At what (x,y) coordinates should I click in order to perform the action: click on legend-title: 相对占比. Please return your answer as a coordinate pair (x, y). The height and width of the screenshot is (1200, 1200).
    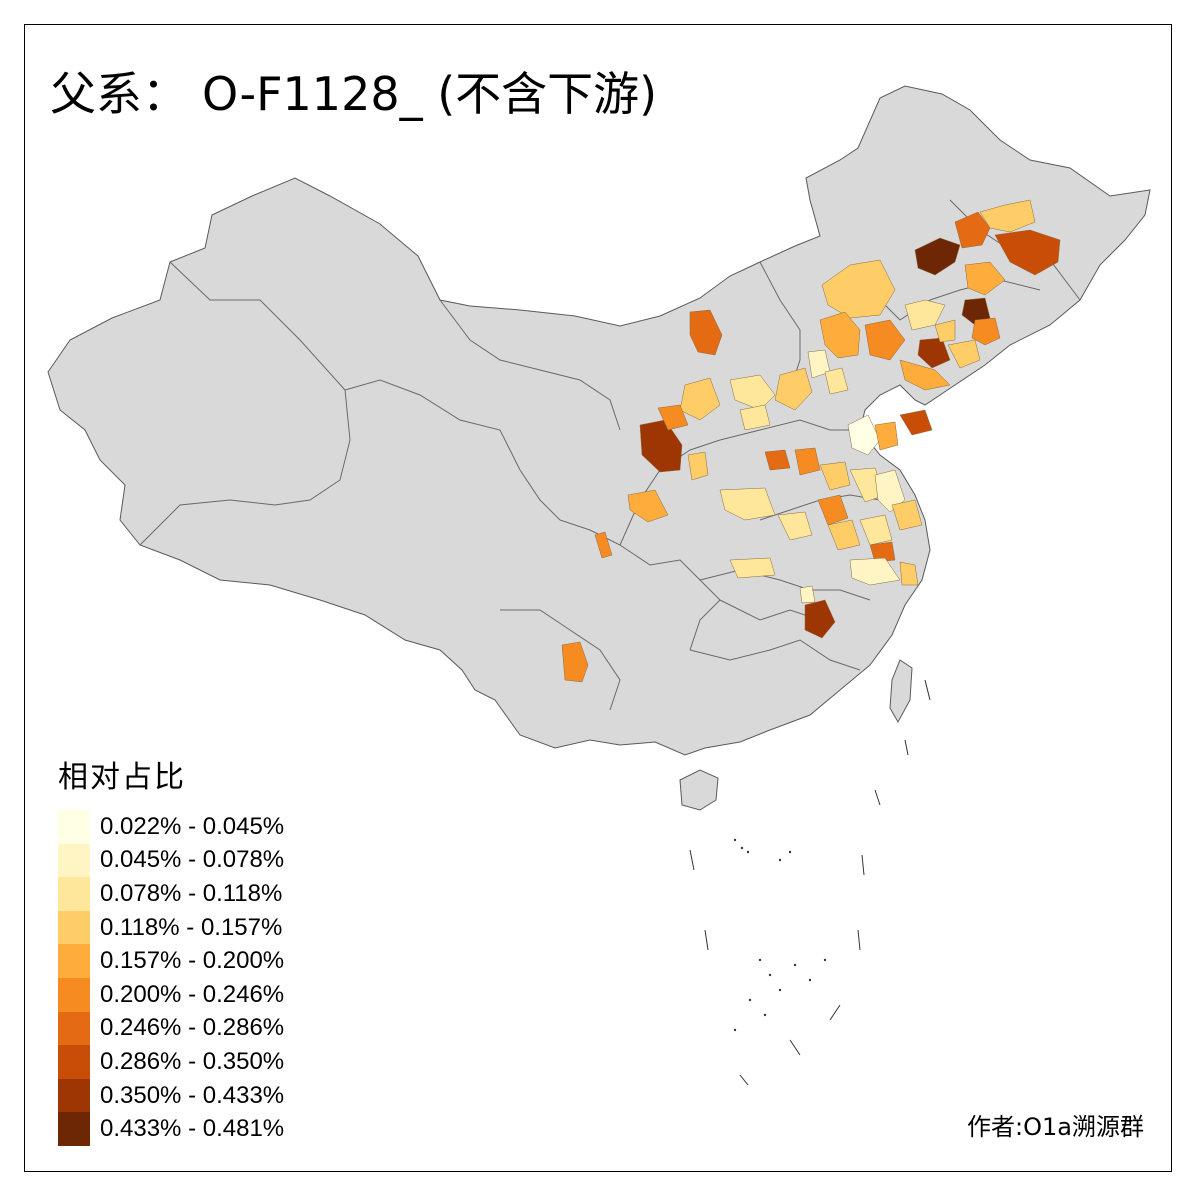
    Looking at the image, I should click on (122, 777).